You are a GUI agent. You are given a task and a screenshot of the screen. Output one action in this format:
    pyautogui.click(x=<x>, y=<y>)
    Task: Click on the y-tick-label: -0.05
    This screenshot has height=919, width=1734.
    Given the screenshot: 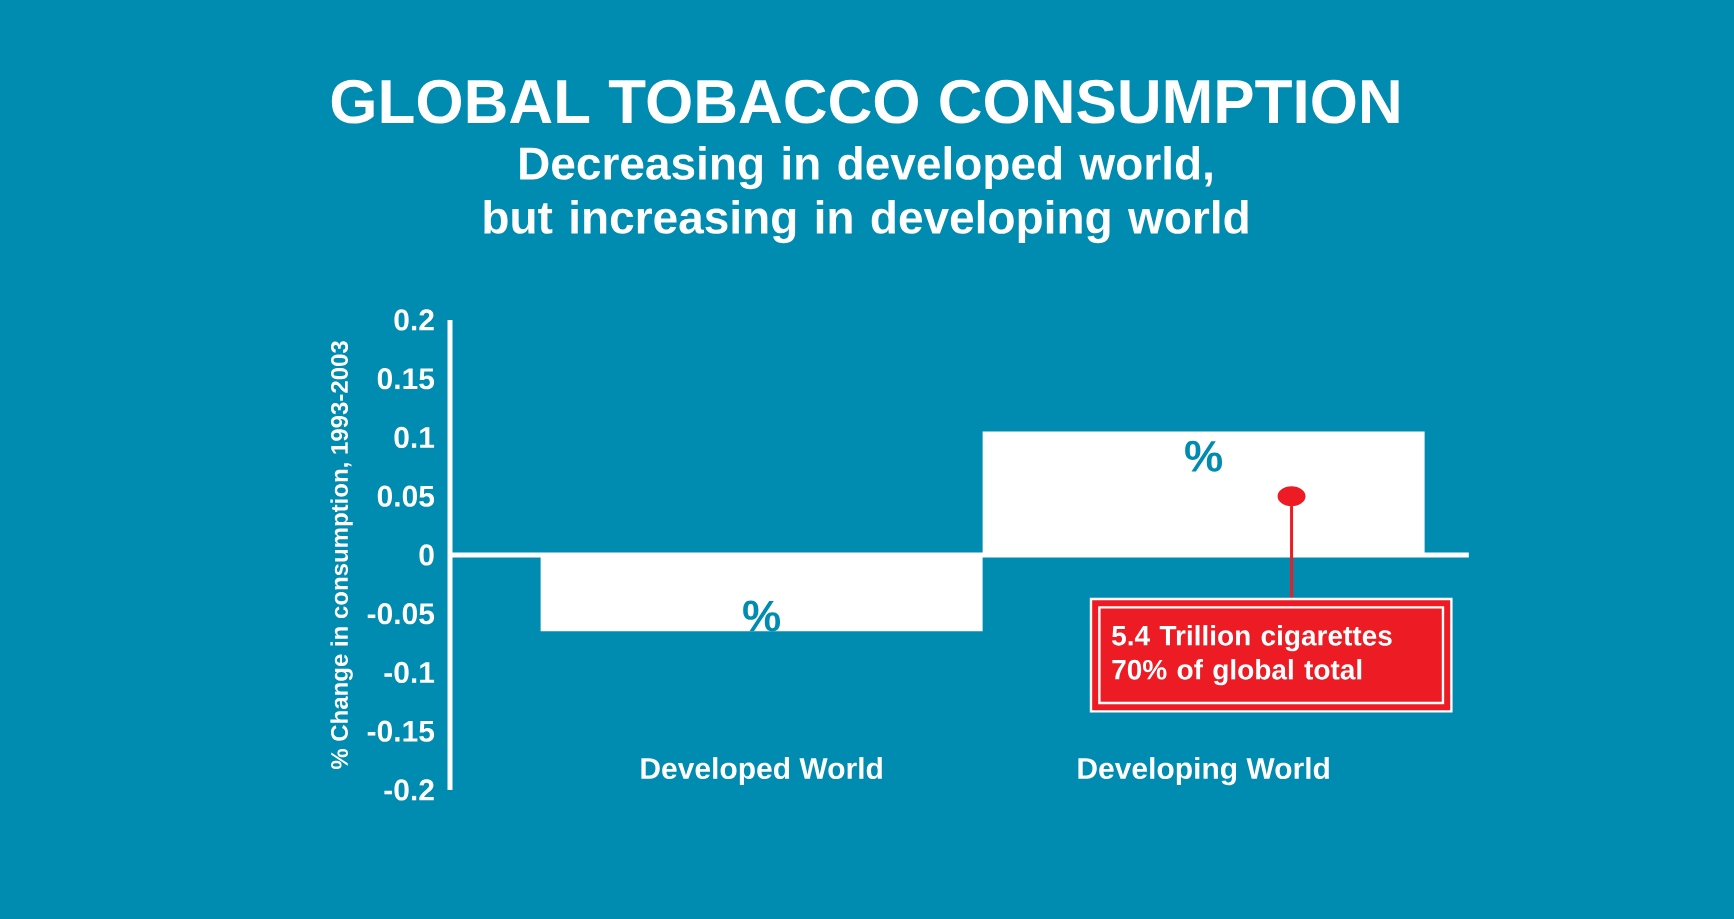 What is the action you would take?
    pyautogui.click(x=401, y=614)
    